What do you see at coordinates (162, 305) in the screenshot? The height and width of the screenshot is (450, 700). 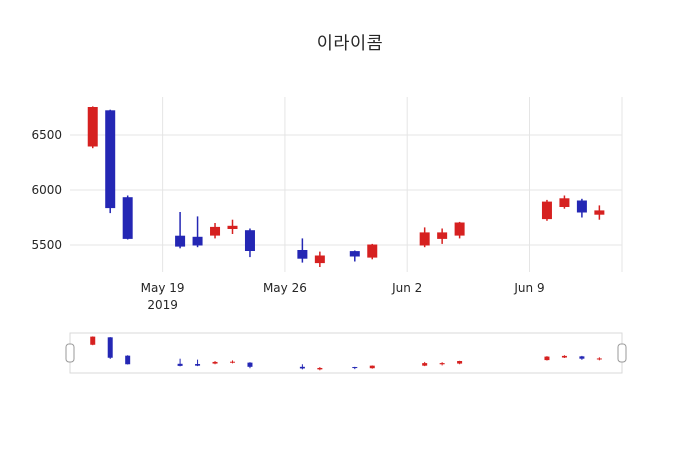 I see `x-tick-label-year: 2019` at bounding box center [162, 305].